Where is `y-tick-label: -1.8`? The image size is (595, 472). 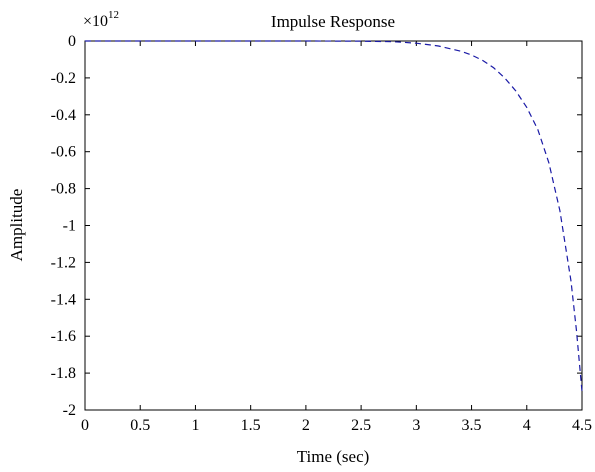 y-tick-label: -1.8 is located at coordinates (63, 373).